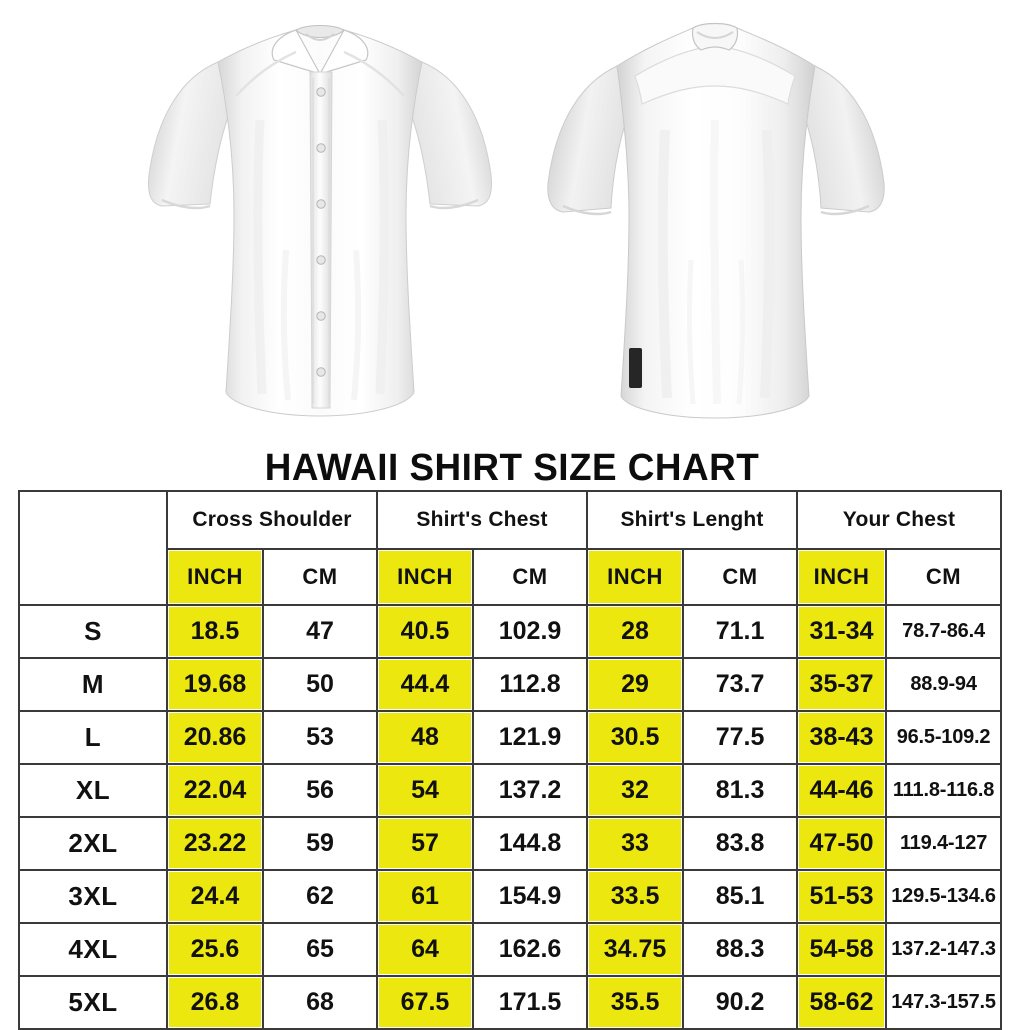  I want to click on cell-cross-shoulder-cm: 62, so click(320, 896).